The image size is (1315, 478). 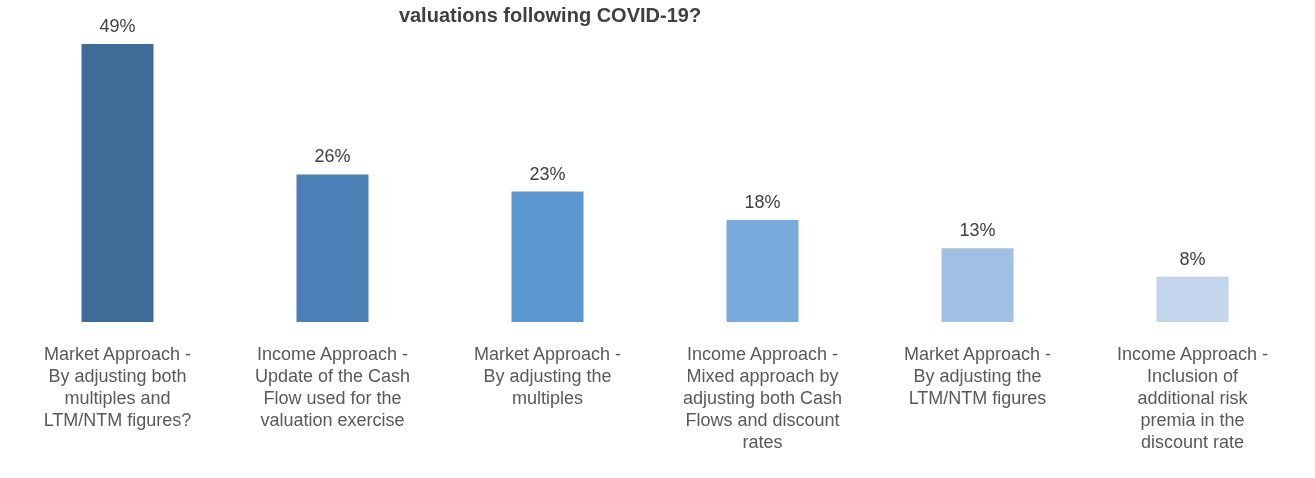 I want to click on data-label: 18%, so click(x=762, y=201).